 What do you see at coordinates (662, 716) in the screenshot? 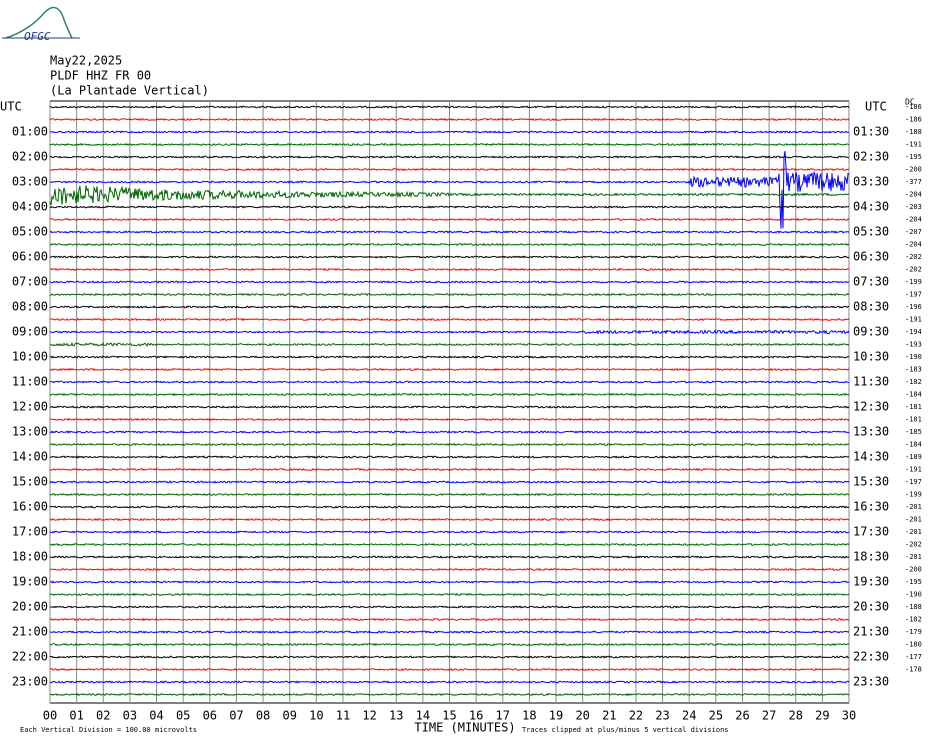
I see `x-tick-label: 23` at bounding box center [662, 716].